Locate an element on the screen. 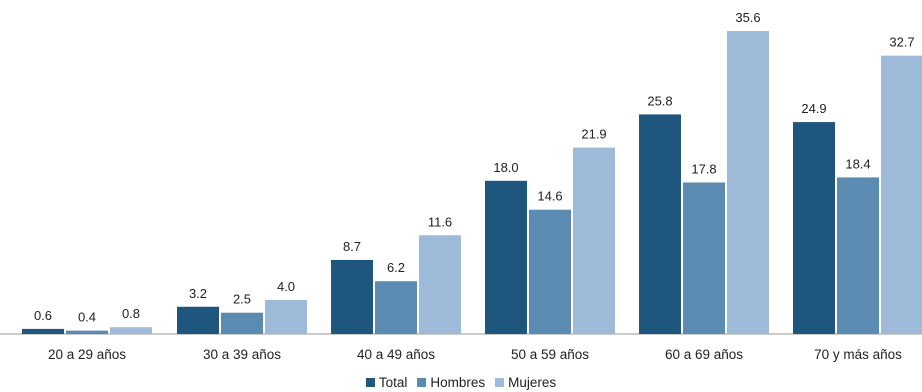  value-label-total-5: 24.9 is located at coordinates (813, 108).